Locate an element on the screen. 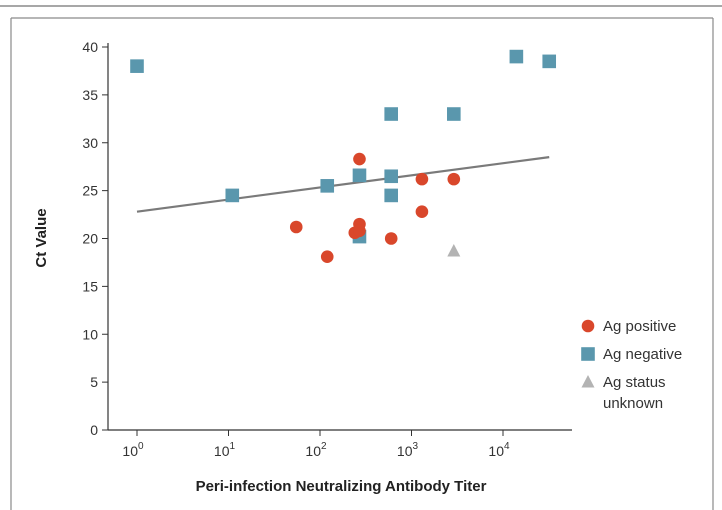  y-tick-label: 25 is located at coordinates (90, 191).